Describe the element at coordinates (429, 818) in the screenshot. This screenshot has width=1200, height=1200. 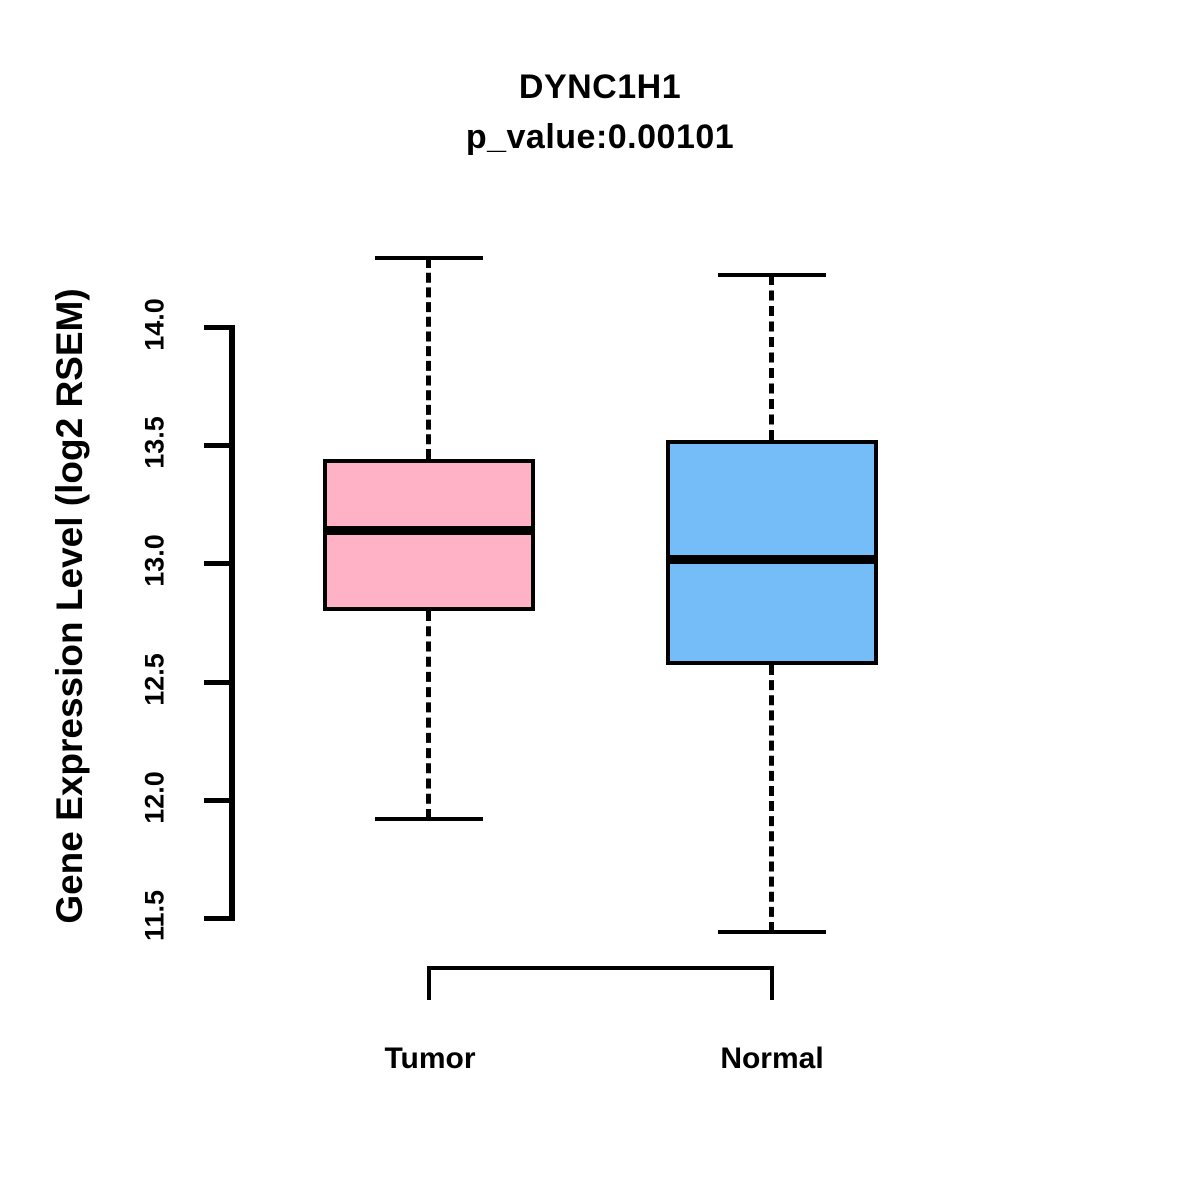
I see `tumor-lower-whisker-cap` at that location.